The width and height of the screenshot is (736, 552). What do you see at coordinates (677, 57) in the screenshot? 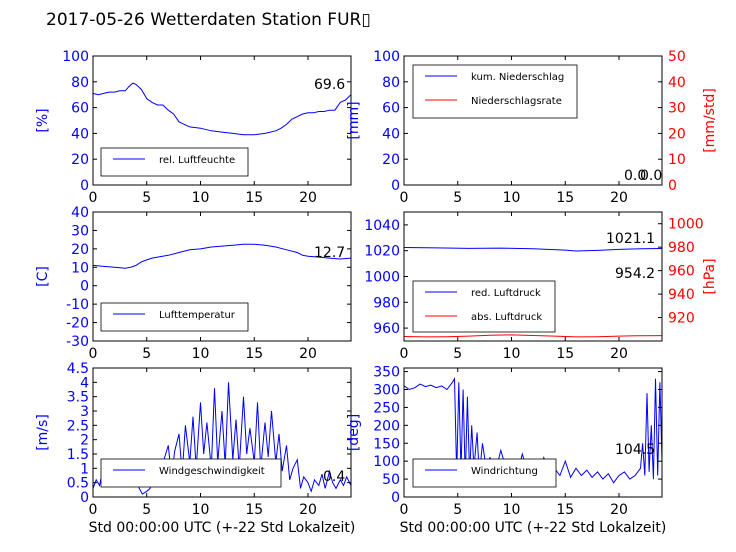
I see `y2-tick-label-p2: 50` at bounding box center [677, 57].